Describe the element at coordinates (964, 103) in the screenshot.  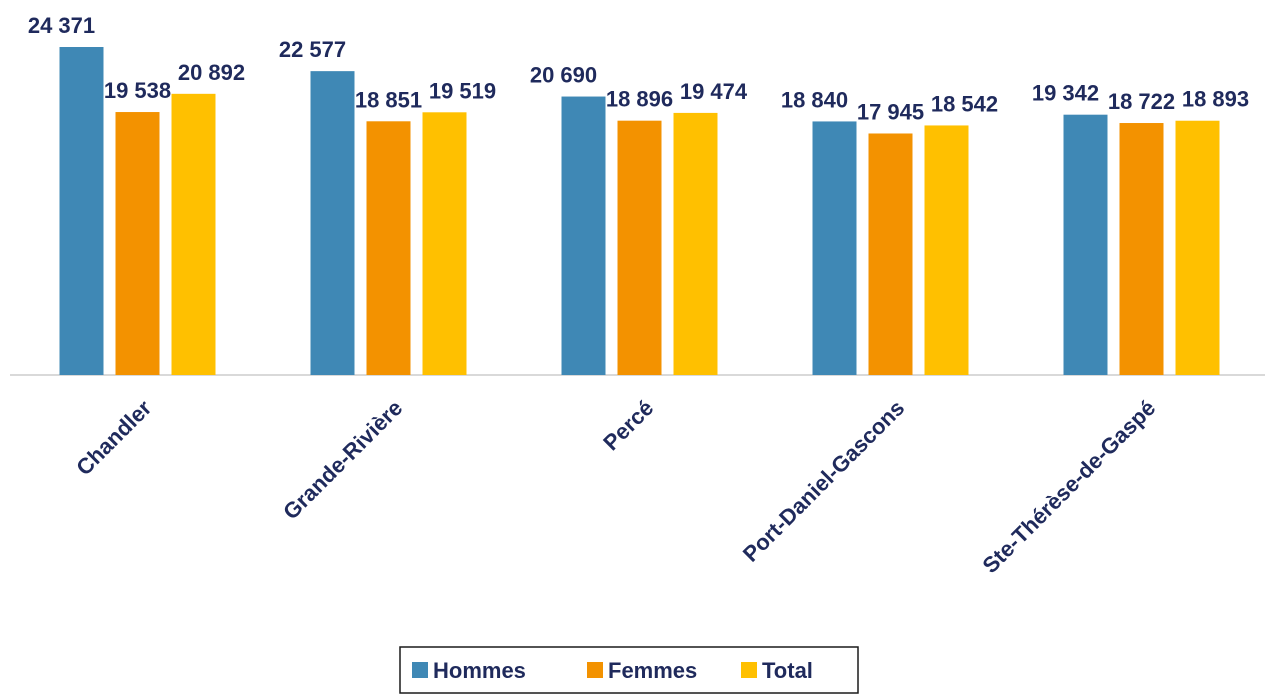
I see `data-label: 18 542` at that location.